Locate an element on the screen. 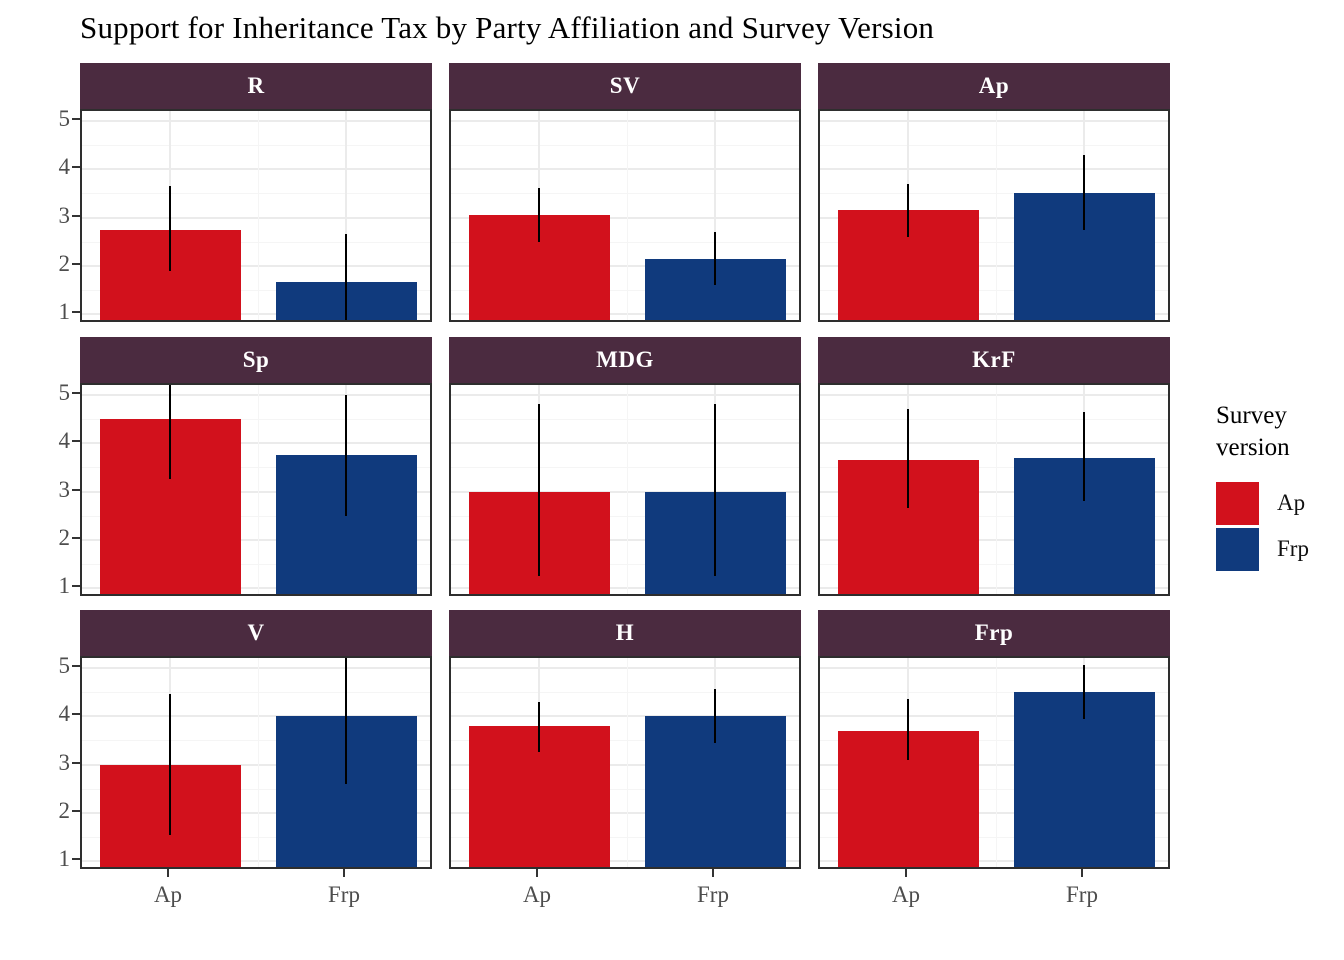  facet-panel-Sp is located at coordinates (256, 489).